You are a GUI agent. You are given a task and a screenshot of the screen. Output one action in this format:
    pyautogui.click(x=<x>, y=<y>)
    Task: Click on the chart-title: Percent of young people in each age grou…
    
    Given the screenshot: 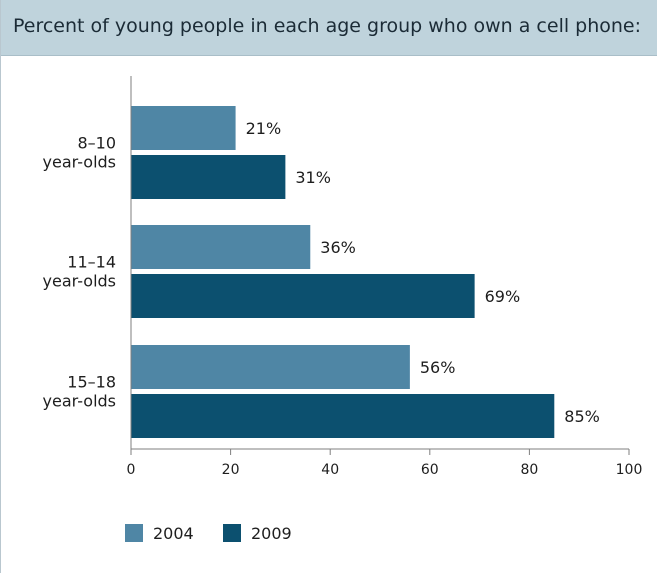 What is the action you would take?
    pyautogui.click(x=327, y=26)
    